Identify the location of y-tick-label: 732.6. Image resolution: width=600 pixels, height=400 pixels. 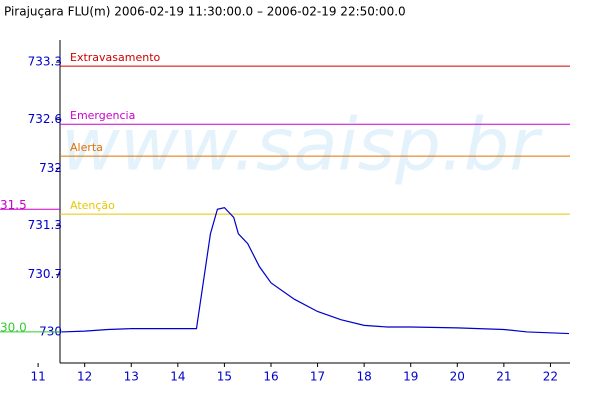
(45, 119).